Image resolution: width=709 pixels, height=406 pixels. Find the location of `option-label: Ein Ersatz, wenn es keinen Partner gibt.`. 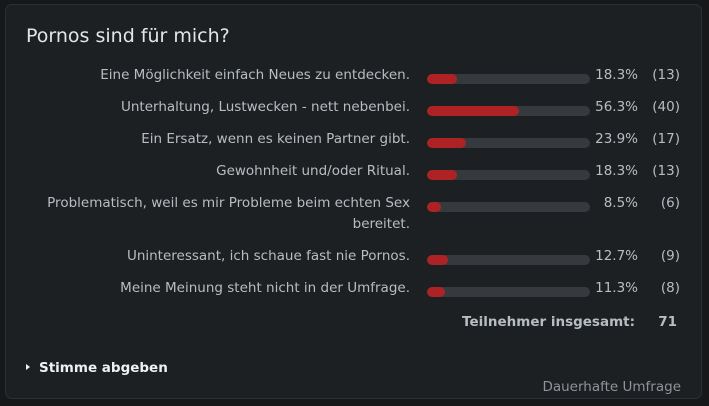

option-label: Ein Ersatz, wenn es keinen Partner gibt. is located at coordinates (275, 139).